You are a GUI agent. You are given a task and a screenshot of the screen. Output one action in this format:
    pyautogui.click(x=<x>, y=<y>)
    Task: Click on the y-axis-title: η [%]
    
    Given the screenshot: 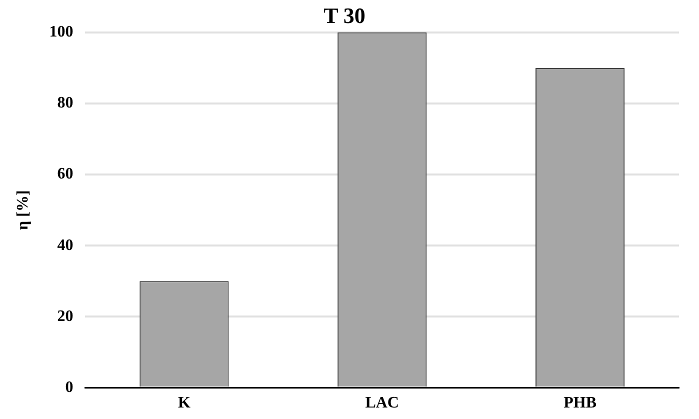 What is the action you would take?
    pyautogui.click(x=23, y=210)
    